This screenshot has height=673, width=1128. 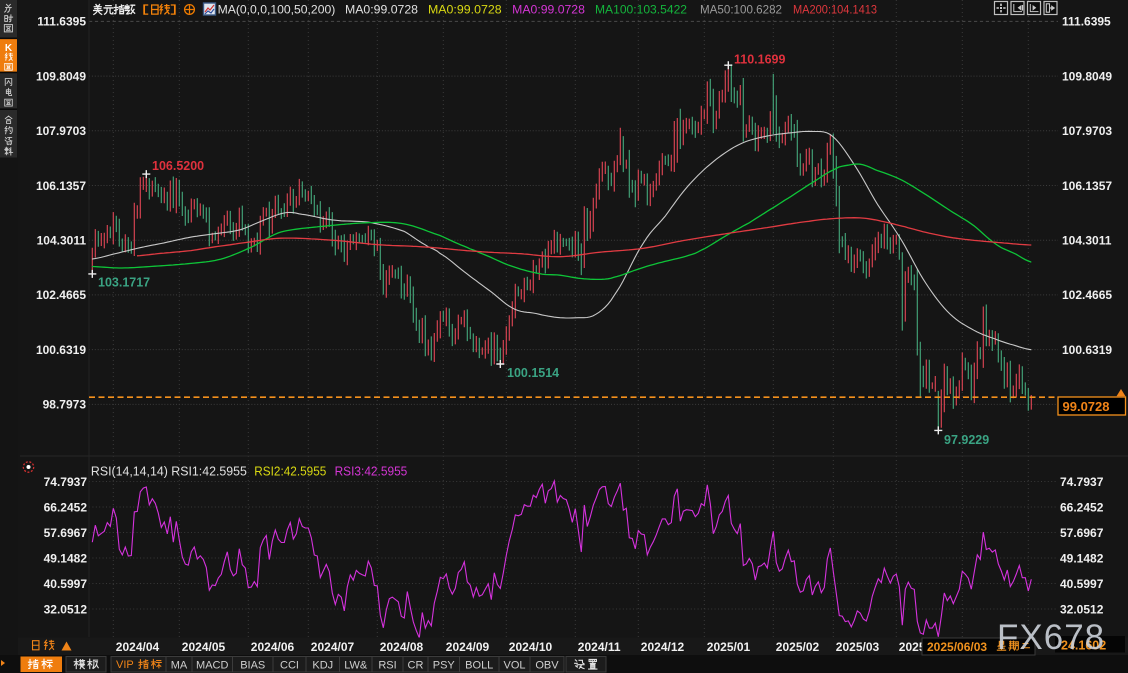 What do you see at coordinates (252, 665) in the screenshot?
I see `svg-text: BIAS` at bounding box center [252, 665].